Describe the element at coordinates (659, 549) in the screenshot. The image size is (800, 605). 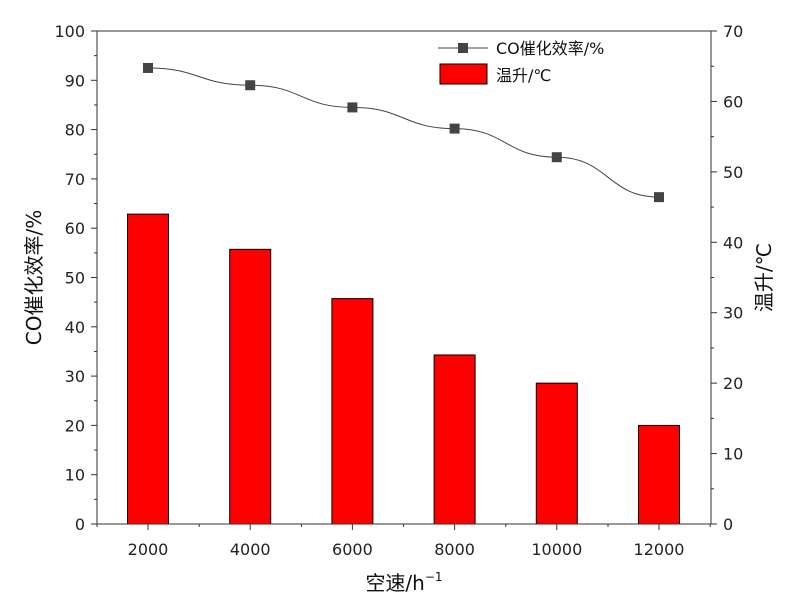
I see `x-tick-label: 12000` at that location.